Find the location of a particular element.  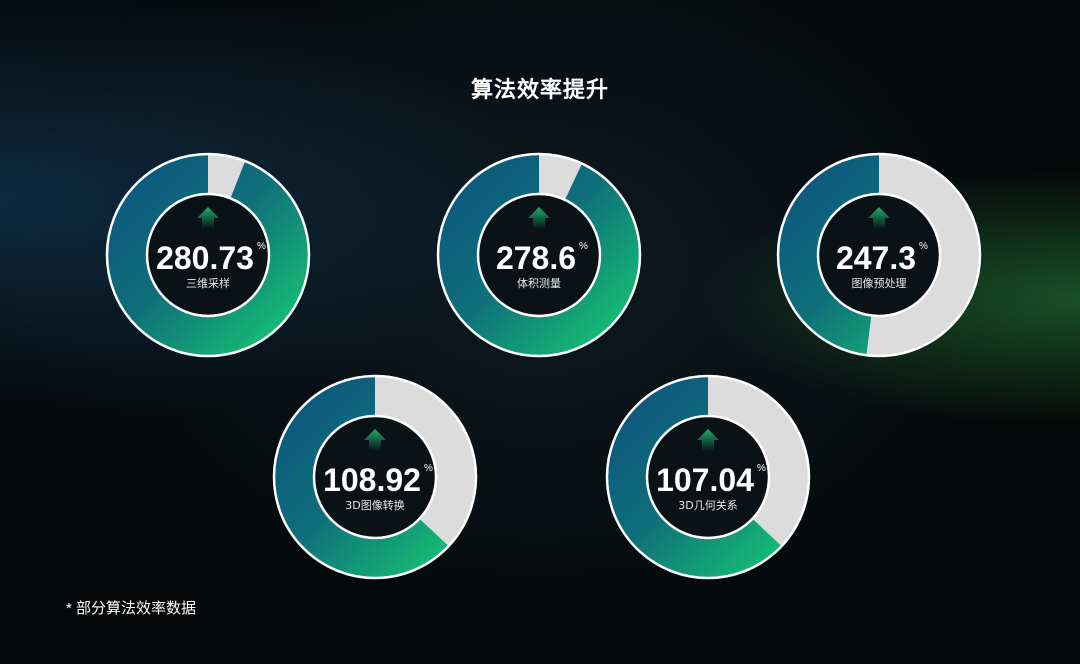

donut-label: 3D图像转换 is located at coordinates (374, 505).